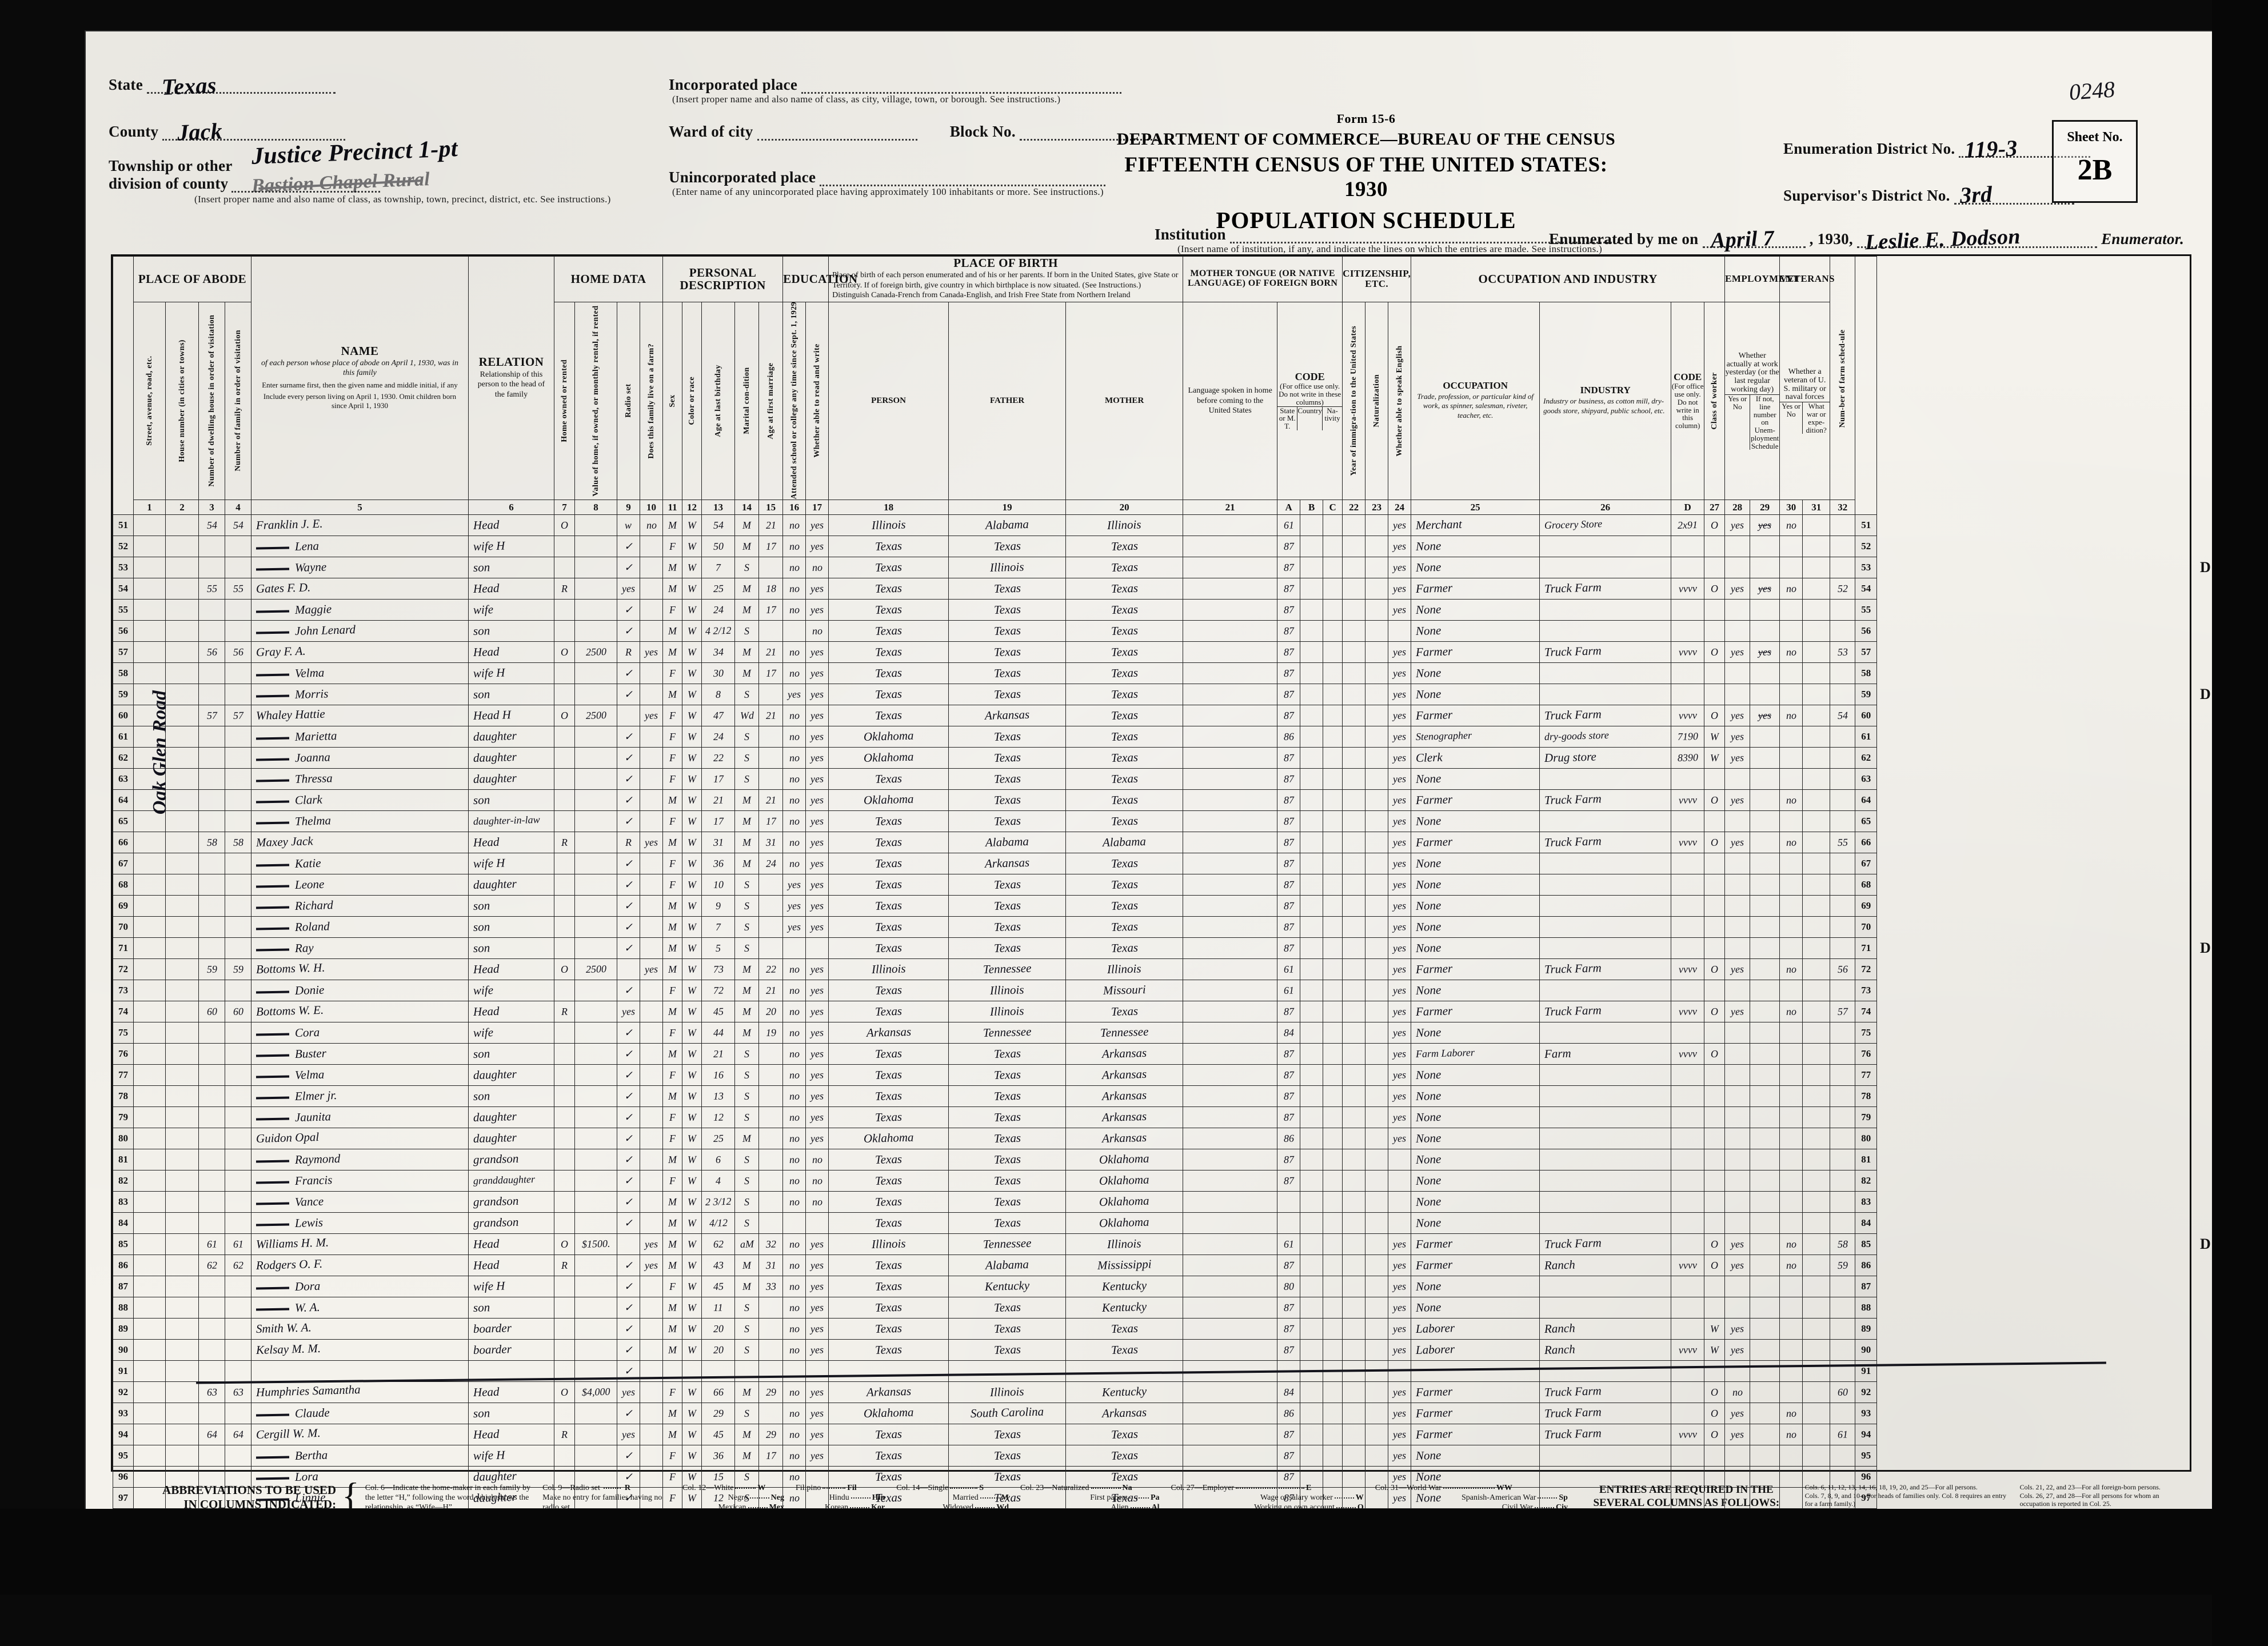 Image resolution: width=2268 pixels, height=1646 pixels. What do you see at coordinates (1866, 525) in the screenshot?
I see `line-number-right: 51` at bounding box center [1866, 525].